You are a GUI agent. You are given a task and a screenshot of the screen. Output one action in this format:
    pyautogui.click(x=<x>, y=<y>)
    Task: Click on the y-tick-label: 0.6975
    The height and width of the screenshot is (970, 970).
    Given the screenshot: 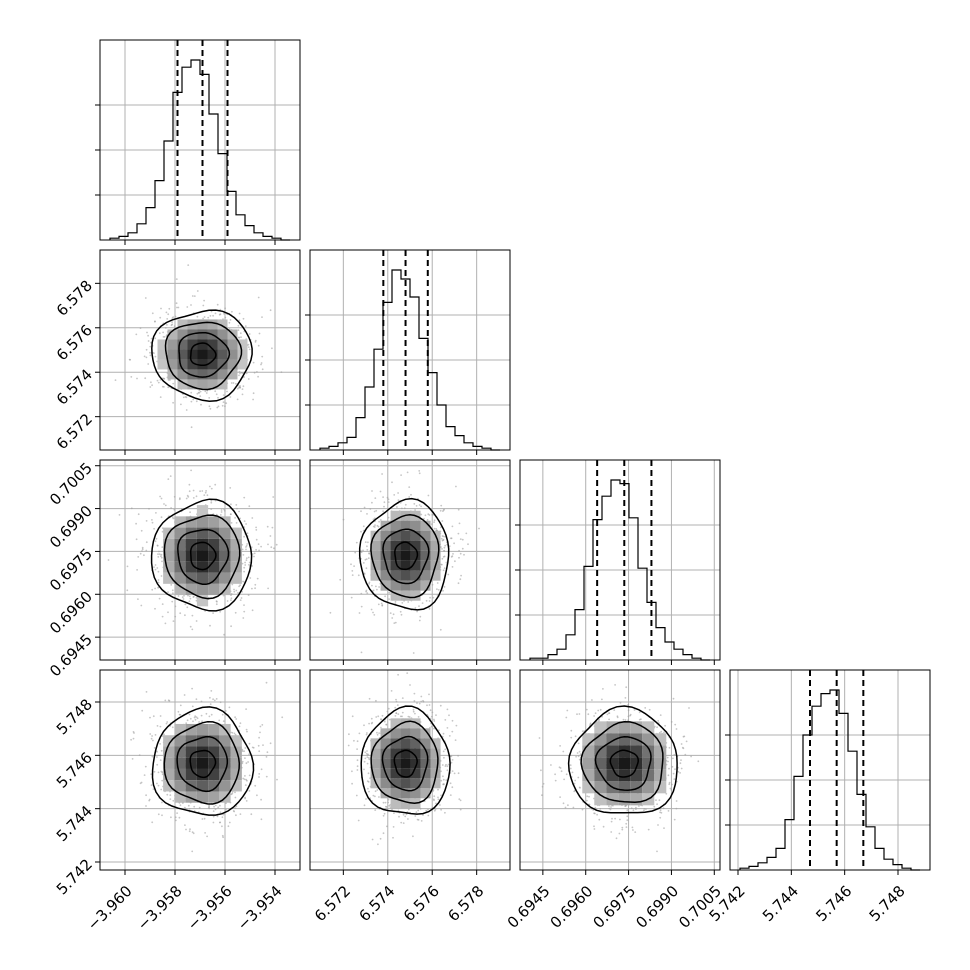 What is the action you would take?
    pyautogui.click(x=71, y=570)
    